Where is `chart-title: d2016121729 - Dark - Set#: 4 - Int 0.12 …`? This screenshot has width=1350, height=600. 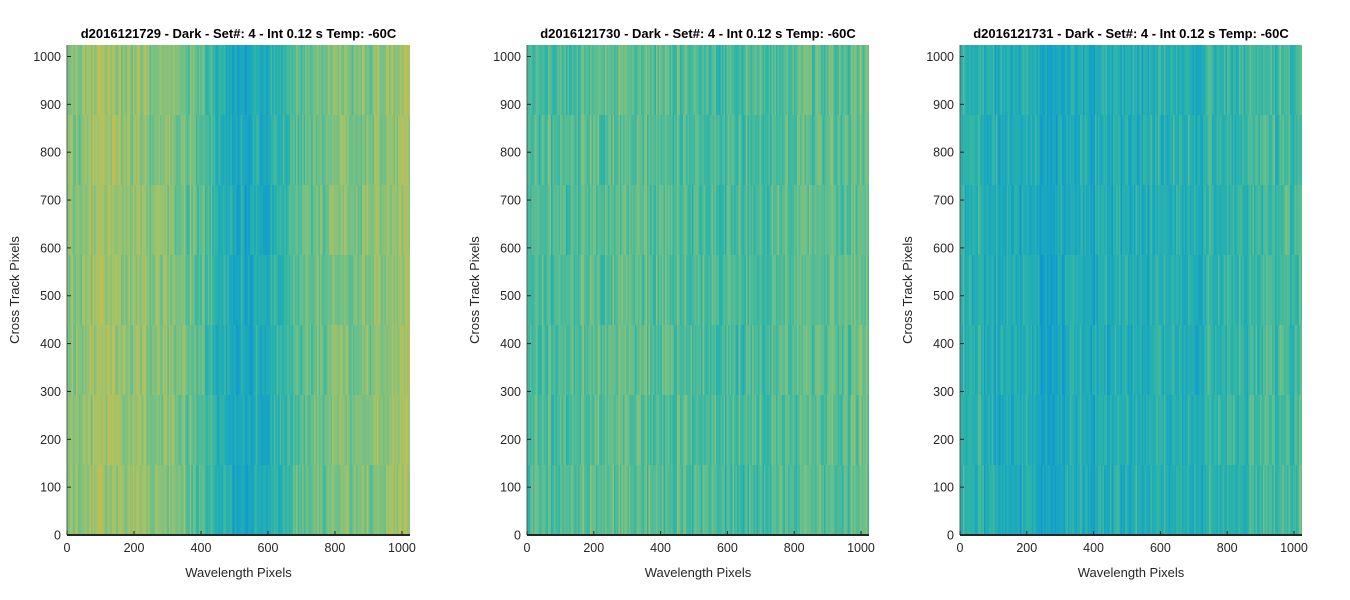 chart-title: d2016121729 - Dark - Set#: 4 - Int 0.12 … is located at coordinates (239, 33).